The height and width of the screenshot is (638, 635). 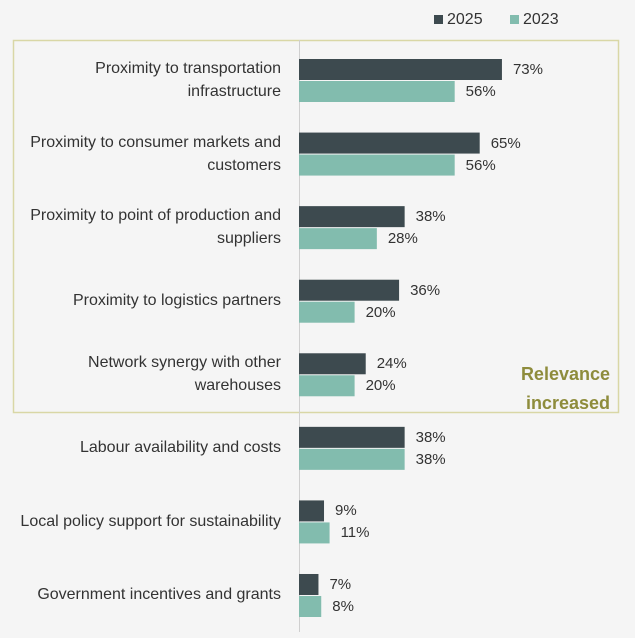 What do you see at coordinates (343, 606) in the screenshot?
I see `value-label: 8%` at bounding box center [343, 606].